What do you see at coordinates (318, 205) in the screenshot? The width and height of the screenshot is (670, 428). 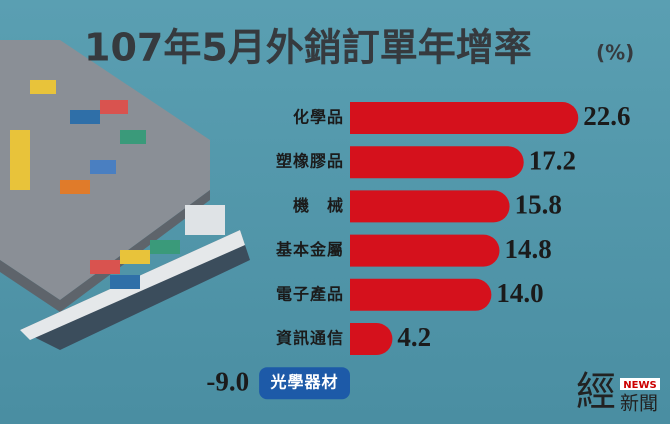 I see `category-label: 機 械` at bounding box center [318, 205].